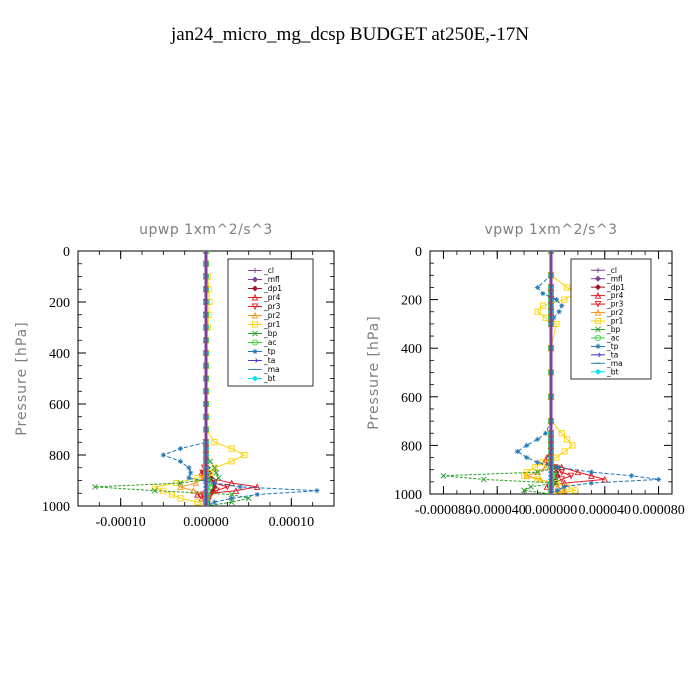  I want to click on series-group, so click(206, 378).